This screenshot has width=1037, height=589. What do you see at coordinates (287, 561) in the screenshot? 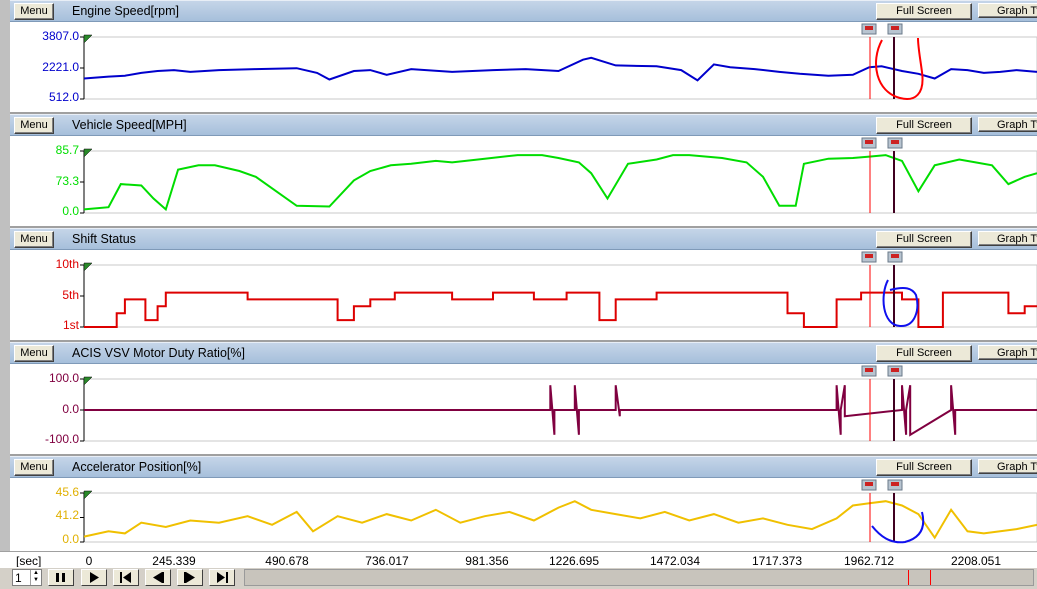
I see `x-tick-label: 490.678` at bounding box center [287, 561].